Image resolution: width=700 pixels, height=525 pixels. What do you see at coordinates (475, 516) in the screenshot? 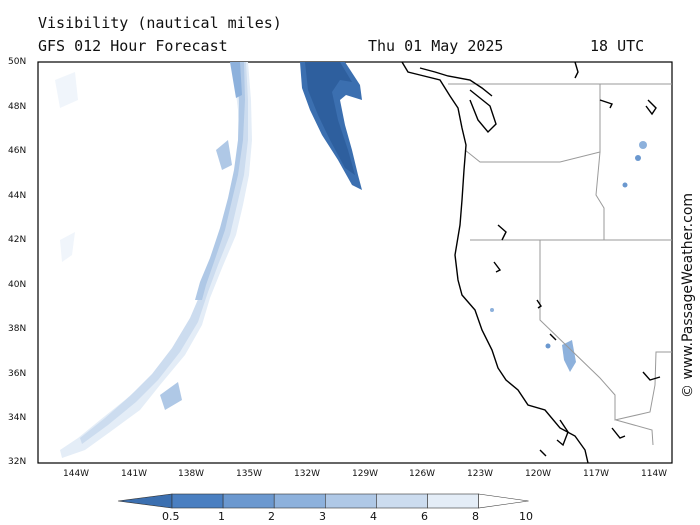
I see `legend-label: 8` at bounding box center [475, 516].